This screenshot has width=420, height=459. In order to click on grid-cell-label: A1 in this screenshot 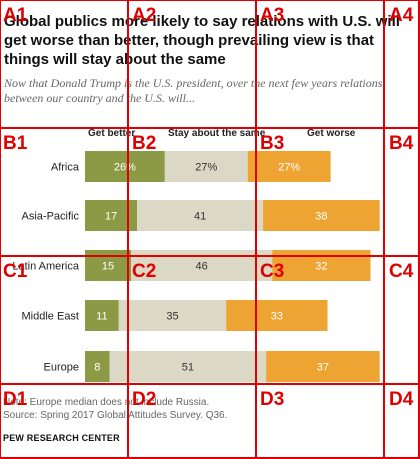, I will do `click(15, 15)`.